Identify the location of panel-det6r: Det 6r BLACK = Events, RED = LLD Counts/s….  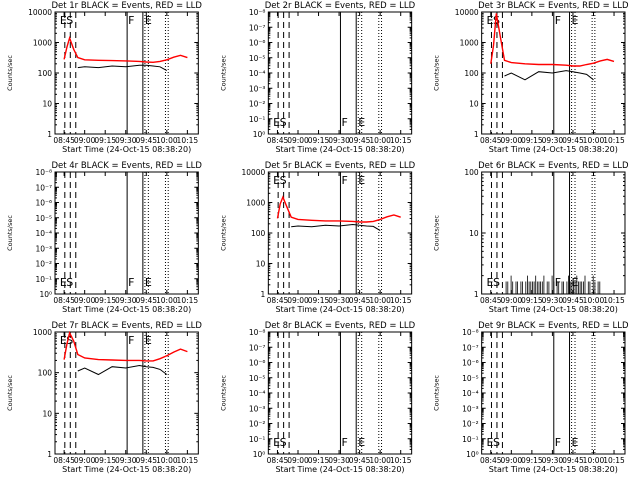
(531, 237).